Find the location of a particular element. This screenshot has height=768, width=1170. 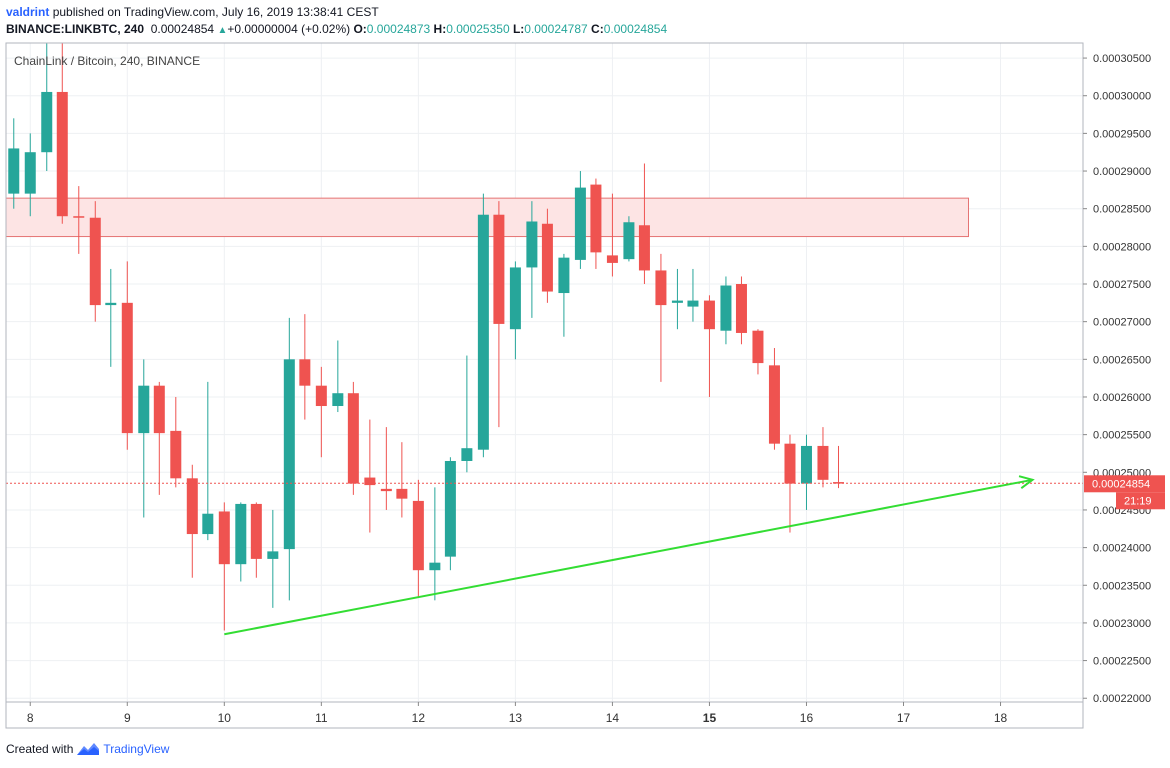

price-tick-label: 0.00023000 is located at coordinates (1122, 624).